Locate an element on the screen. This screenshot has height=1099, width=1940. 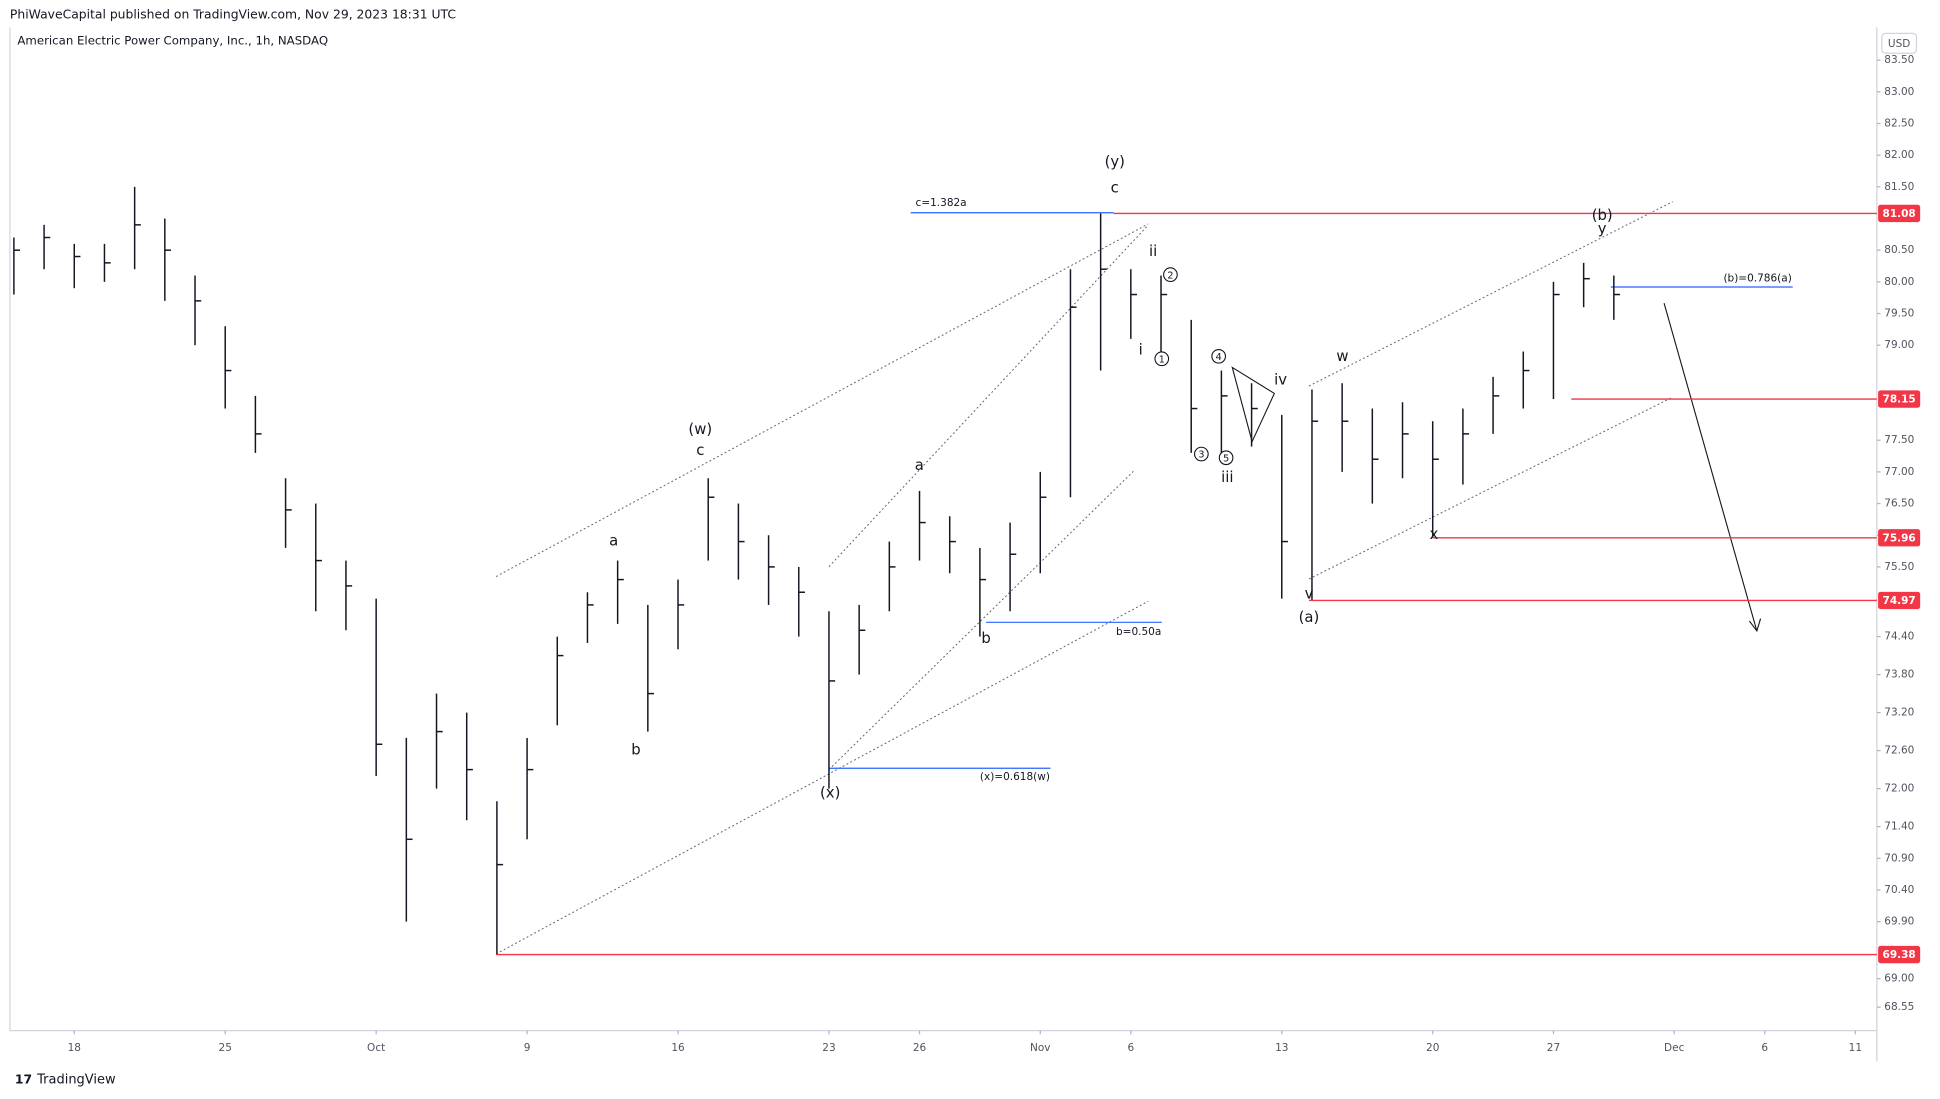
fib-note: c=1.382a is located at coordinates (941, 203).